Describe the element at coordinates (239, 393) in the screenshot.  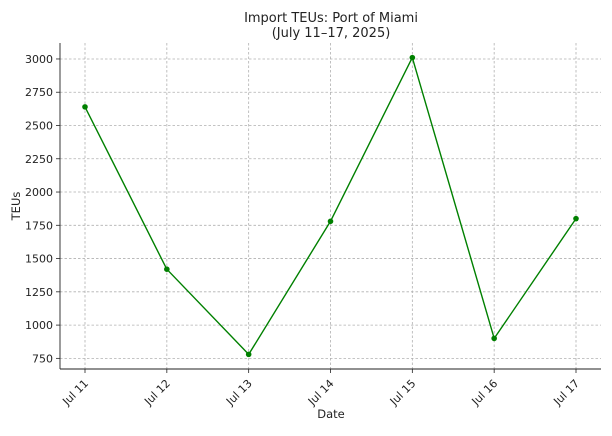
I see `x-tick-label: Jul 13` at that location.